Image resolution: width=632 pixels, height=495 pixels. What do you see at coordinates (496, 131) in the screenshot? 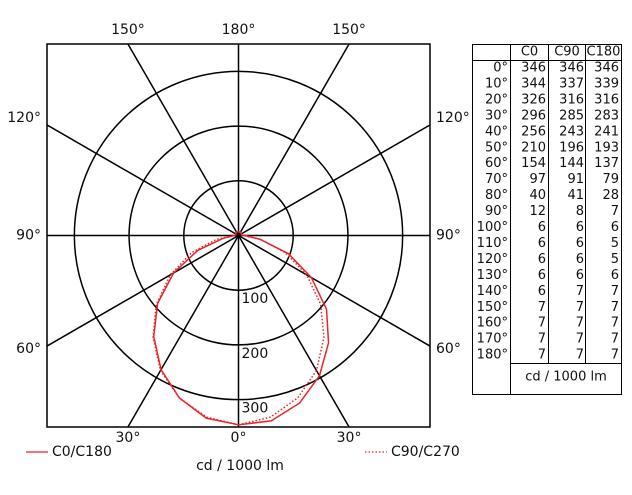
I see `table-angle: 40°` at bounding box center [496, 131].